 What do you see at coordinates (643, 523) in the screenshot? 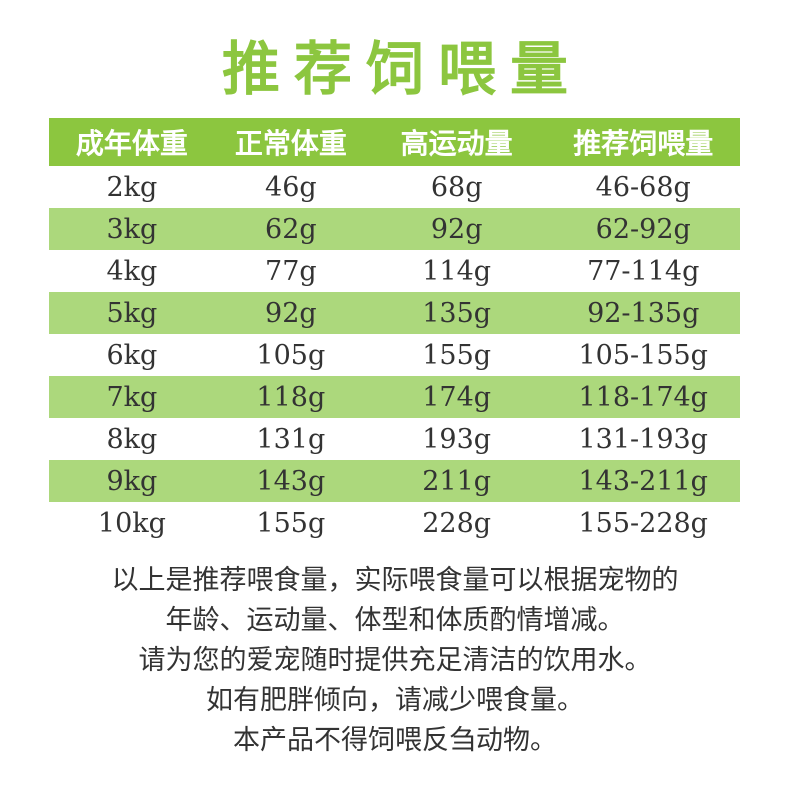
I see `table-cell: 155-228g` at bounding box center [643, 523].